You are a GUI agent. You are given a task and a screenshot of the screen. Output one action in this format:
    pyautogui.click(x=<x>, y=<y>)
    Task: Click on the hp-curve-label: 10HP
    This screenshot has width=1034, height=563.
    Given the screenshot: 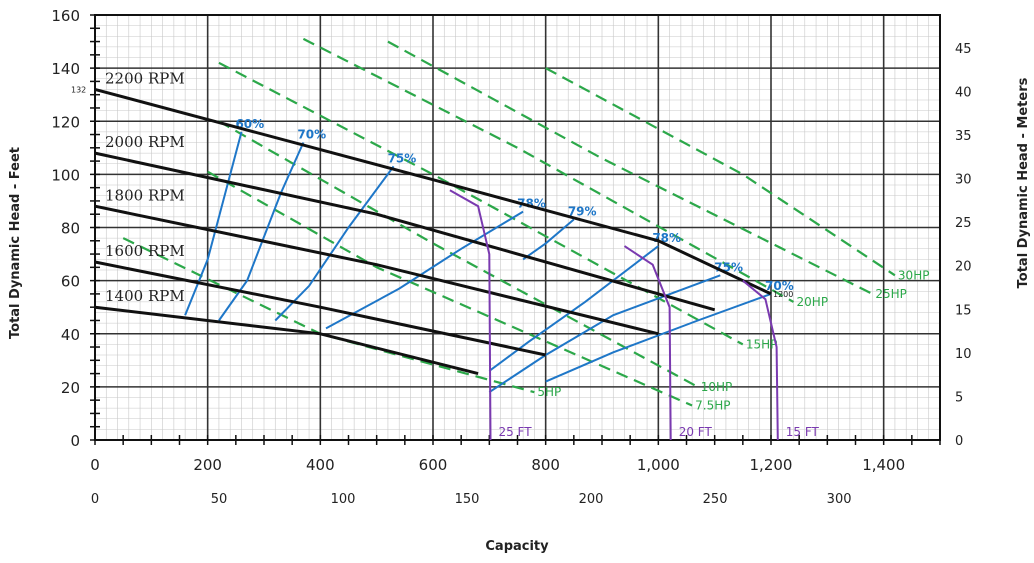 What is the action you would take?
    pyautogui.click(x=717, y=387)
    